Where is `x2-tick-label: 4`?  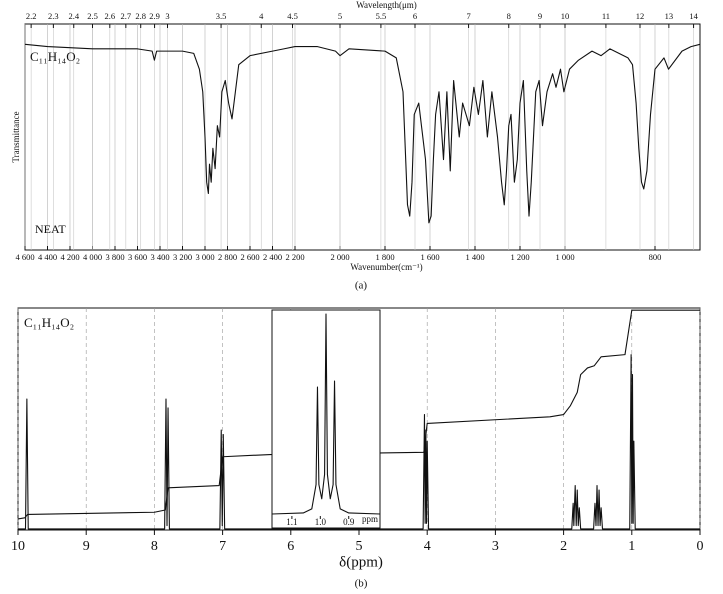
x2-tick-label: 4 is located at coordinates (261, 16).